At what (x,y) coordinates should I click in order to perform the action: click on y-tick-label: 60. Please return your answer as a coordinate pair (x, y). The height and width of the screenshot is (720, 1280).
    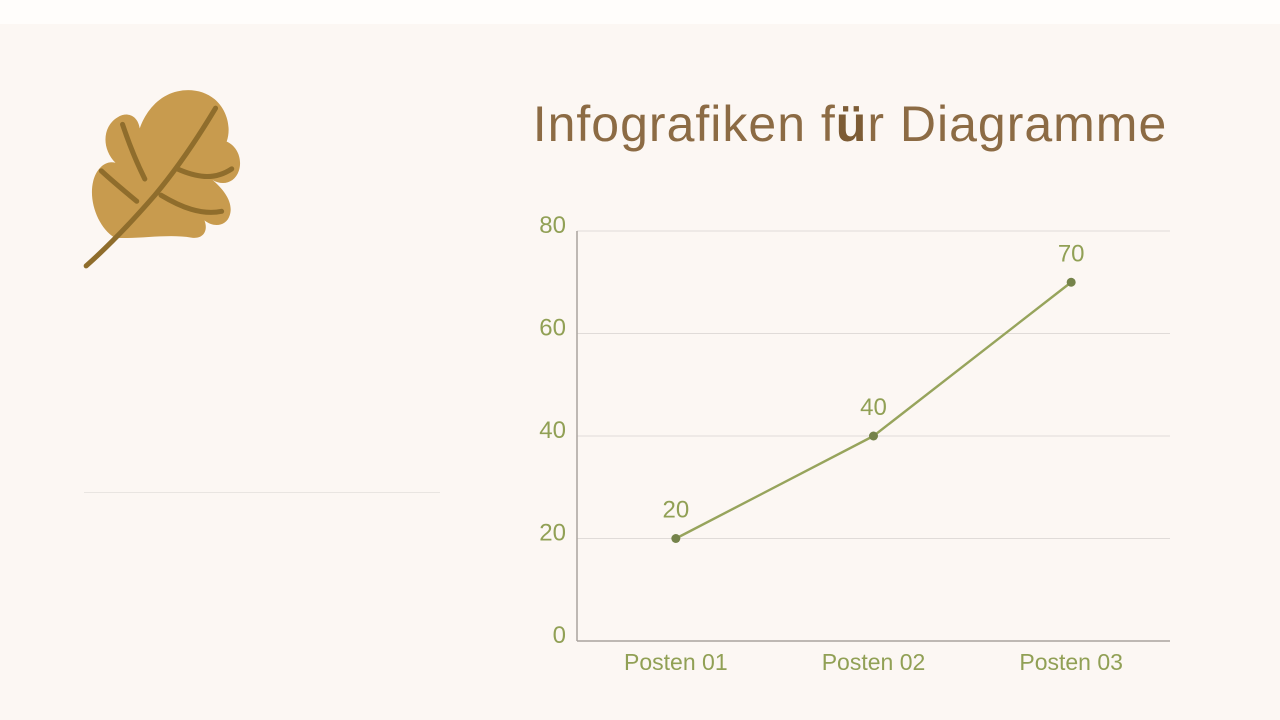
    Looking at the image, I should click on (552, 328).